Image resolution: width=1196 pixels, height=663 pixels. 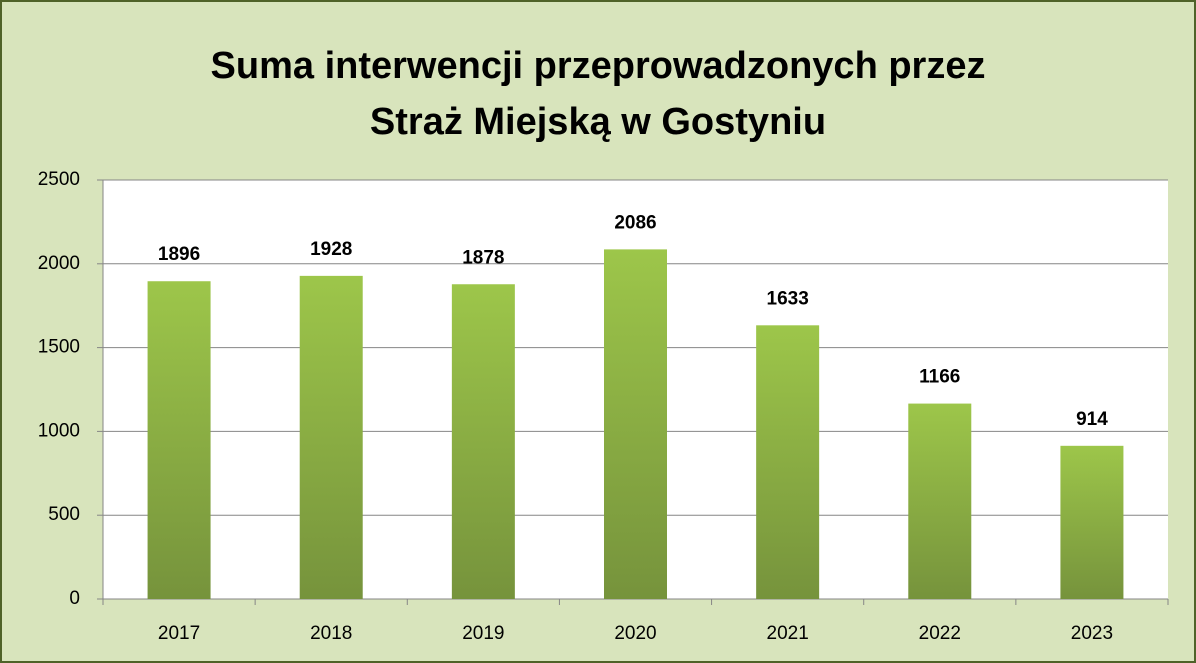 What do you see at coordinates (1092, 419) in the screenshot?
I see `data-label: 914` at bounding box center [1092, 419].